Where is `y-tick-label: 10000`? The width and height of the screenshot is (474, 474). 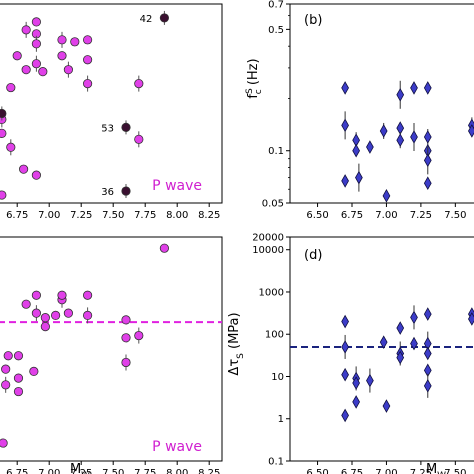 y-tick-label: 10000 is located at coordinates (268, 250).